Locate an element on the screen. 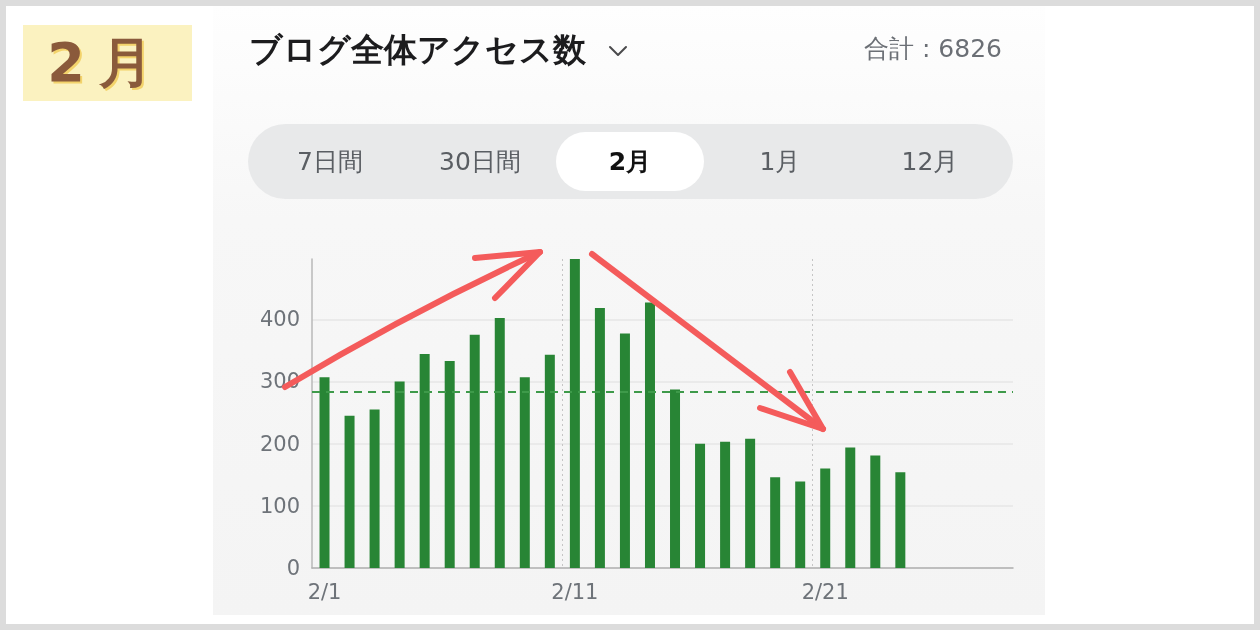 This screenshot has height=630, width=1260. y-tick-label: 400 is located at coordinates (279, 319).